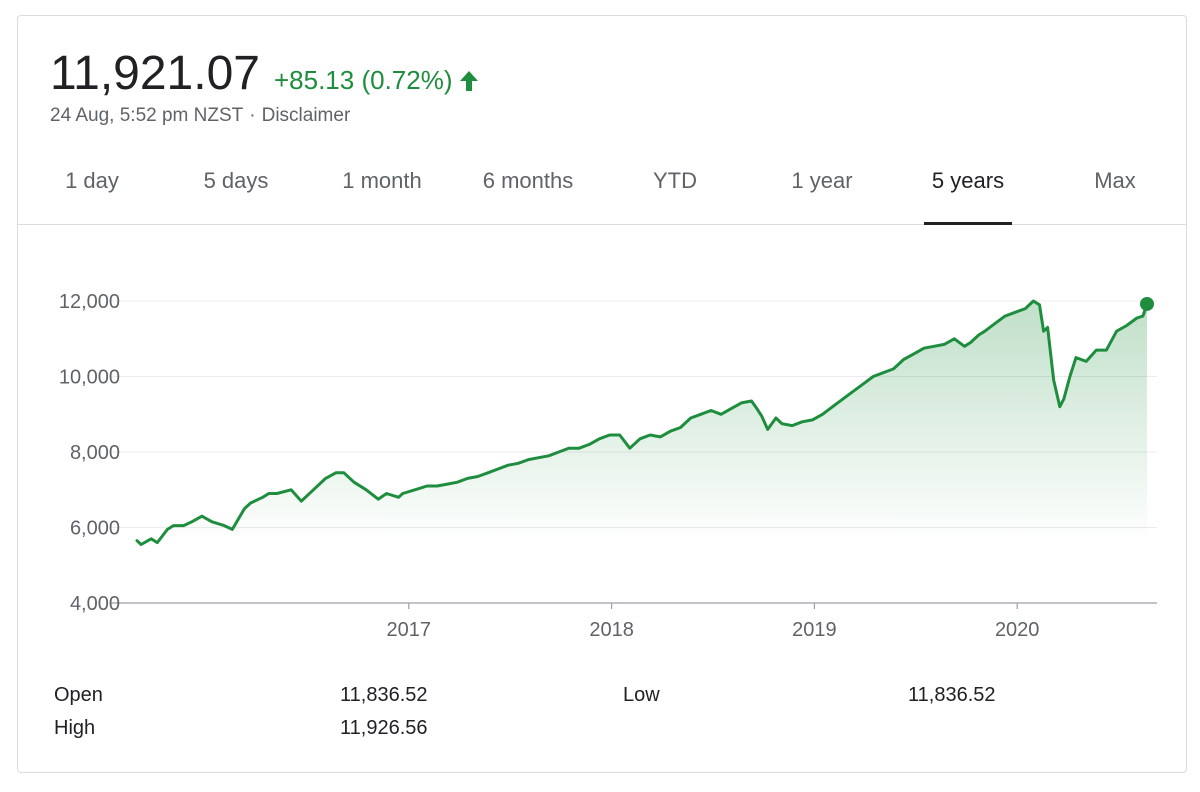  I want to click on open-label: Open, so click(78, 695).